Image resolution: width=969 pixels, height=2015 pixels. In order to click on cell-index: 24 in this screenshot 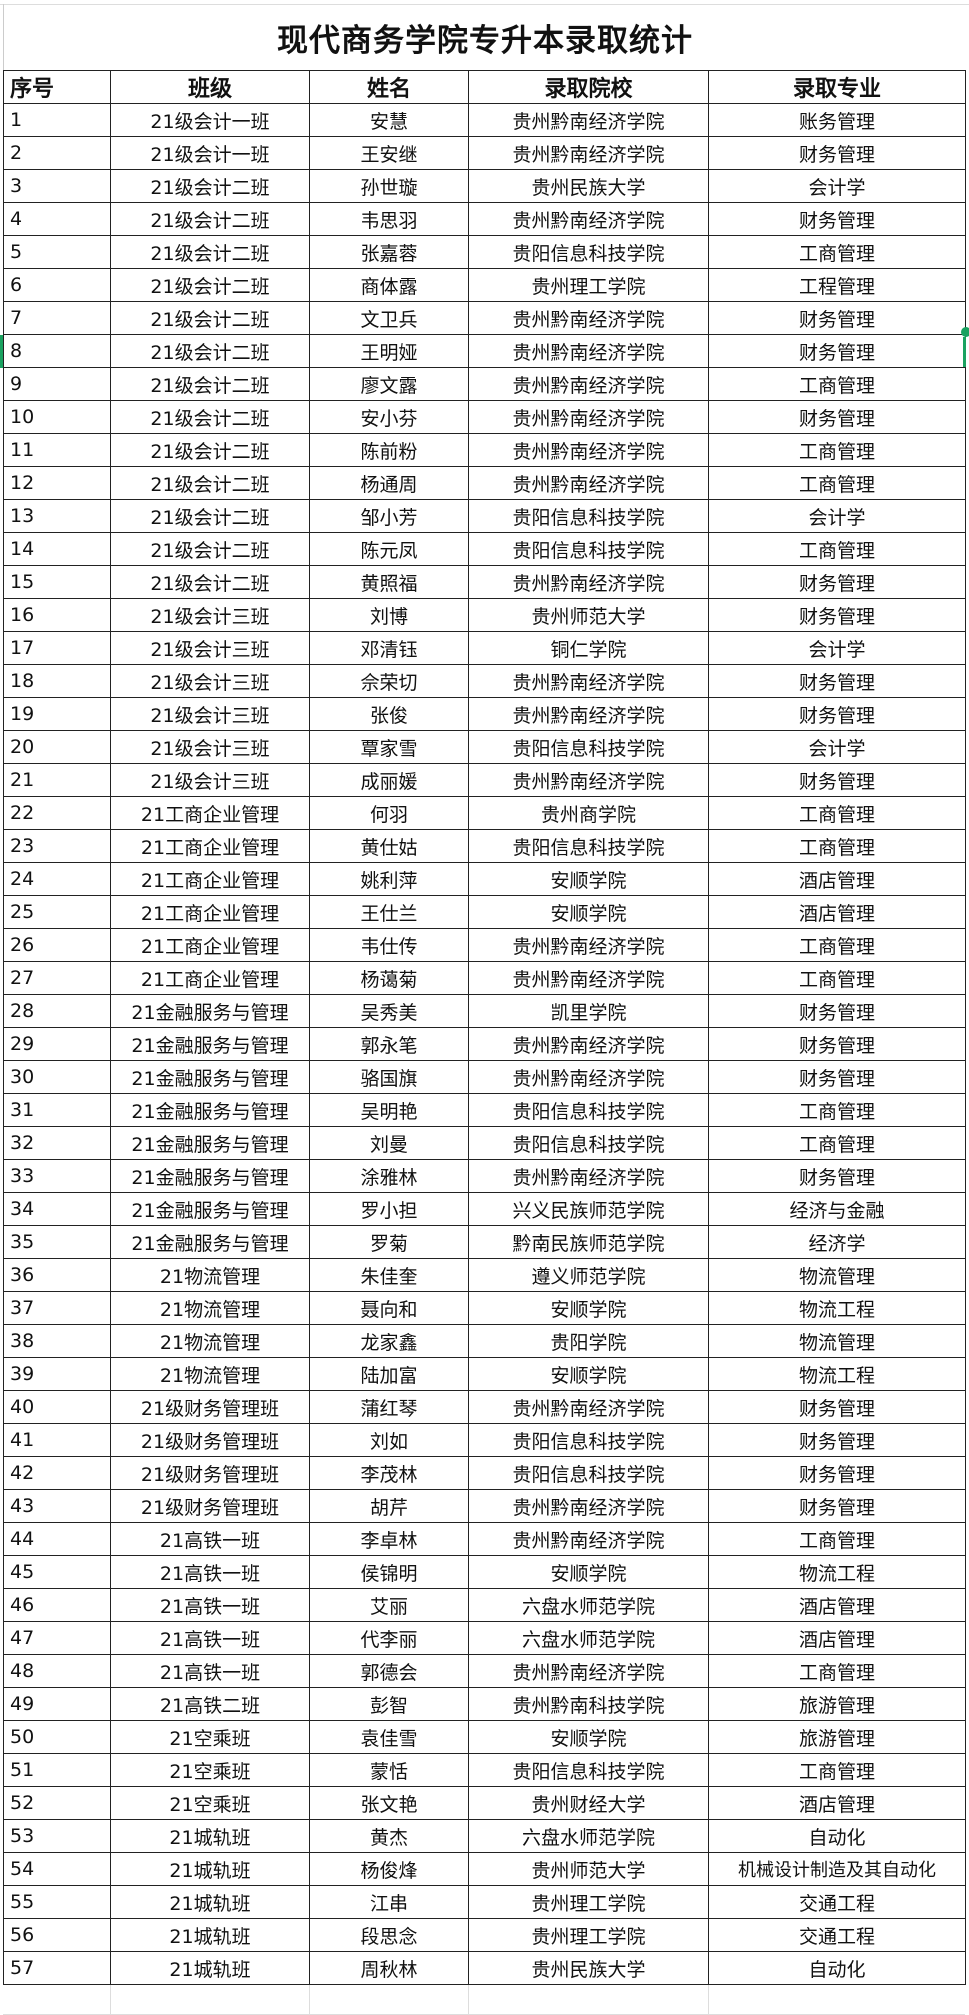, I will do `click(57, 879)`.